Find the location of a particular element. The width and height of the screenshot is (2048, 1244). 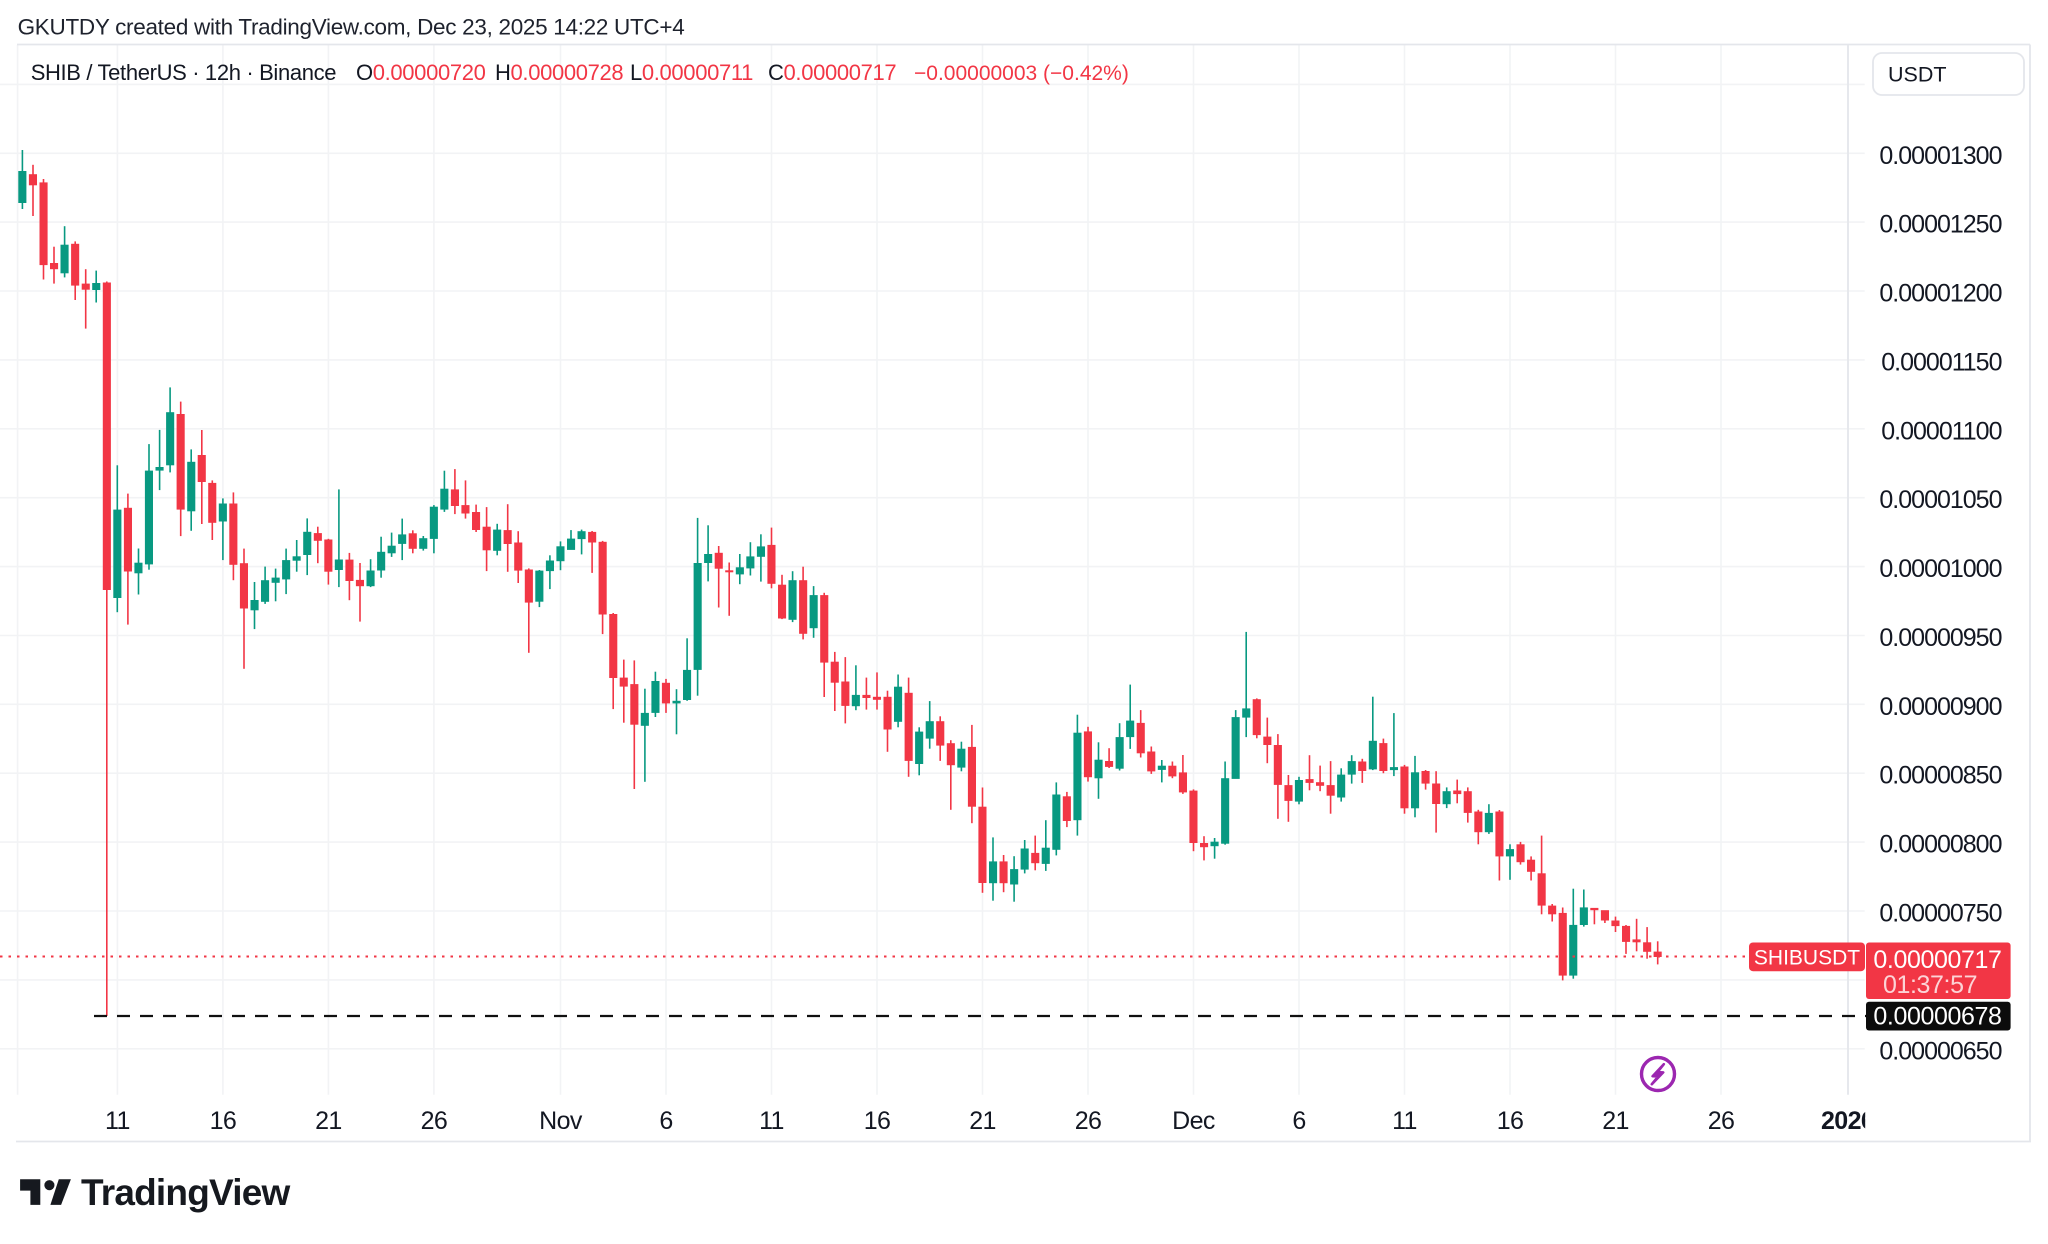

svg-text: 0.00001200 is located at coordinates (1940, 294).